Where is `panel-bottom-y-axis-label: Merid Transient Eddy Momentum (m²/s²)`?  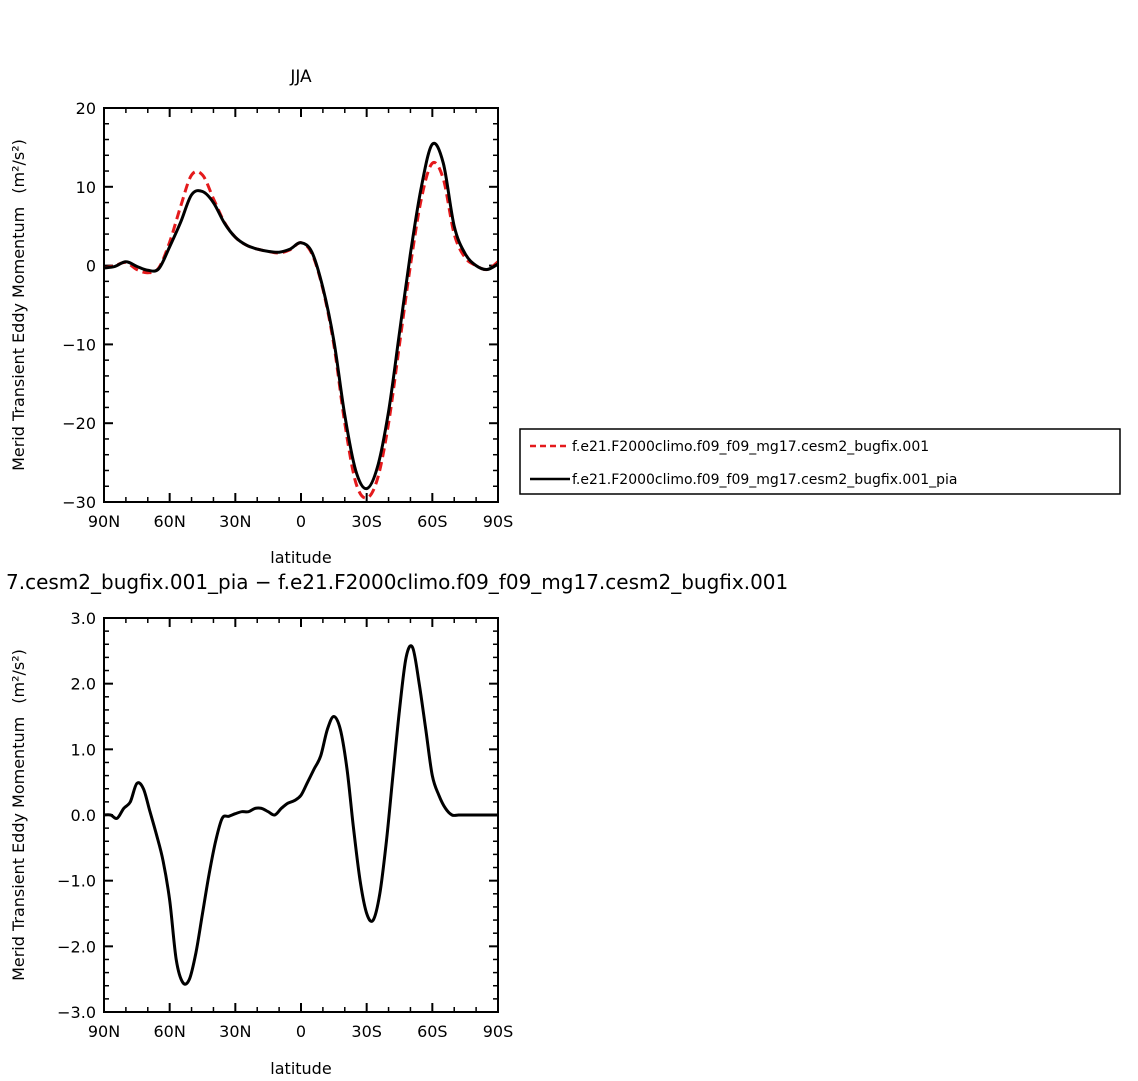
panel-bottom-y-axis-label: Merid Transient Eddy Momentum (m²/s²) is located at coordinates (18, 815).